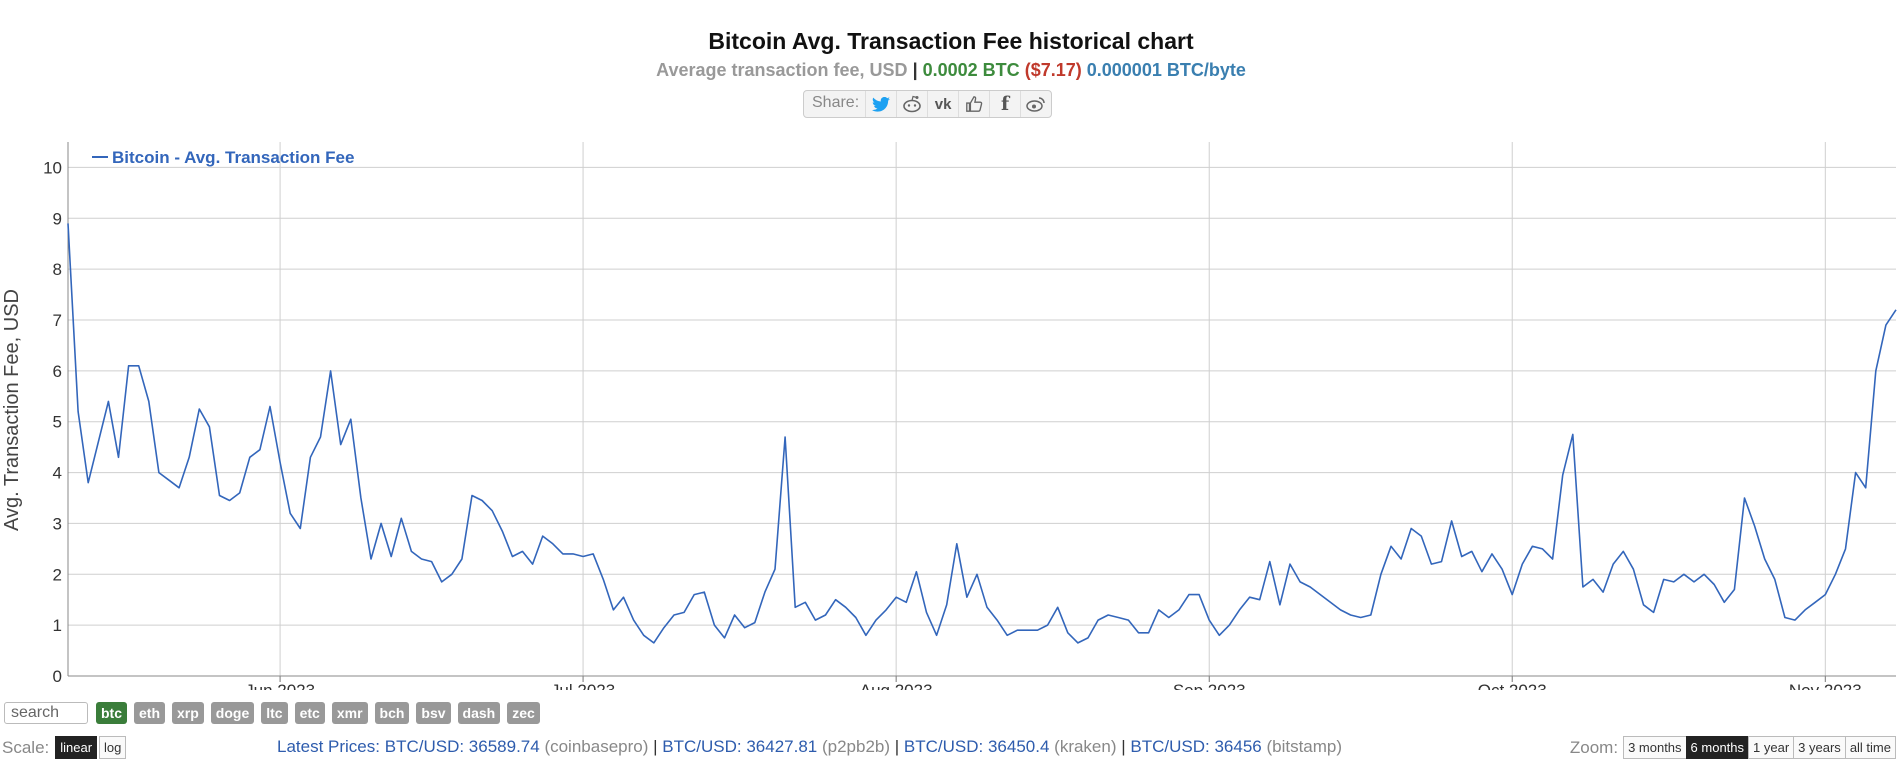 The width and height of the screenshot is (1902, 764). Describe the element at coordinates (523, 713) in the screenshot. I see `coin-button-zec: zec` at that location.